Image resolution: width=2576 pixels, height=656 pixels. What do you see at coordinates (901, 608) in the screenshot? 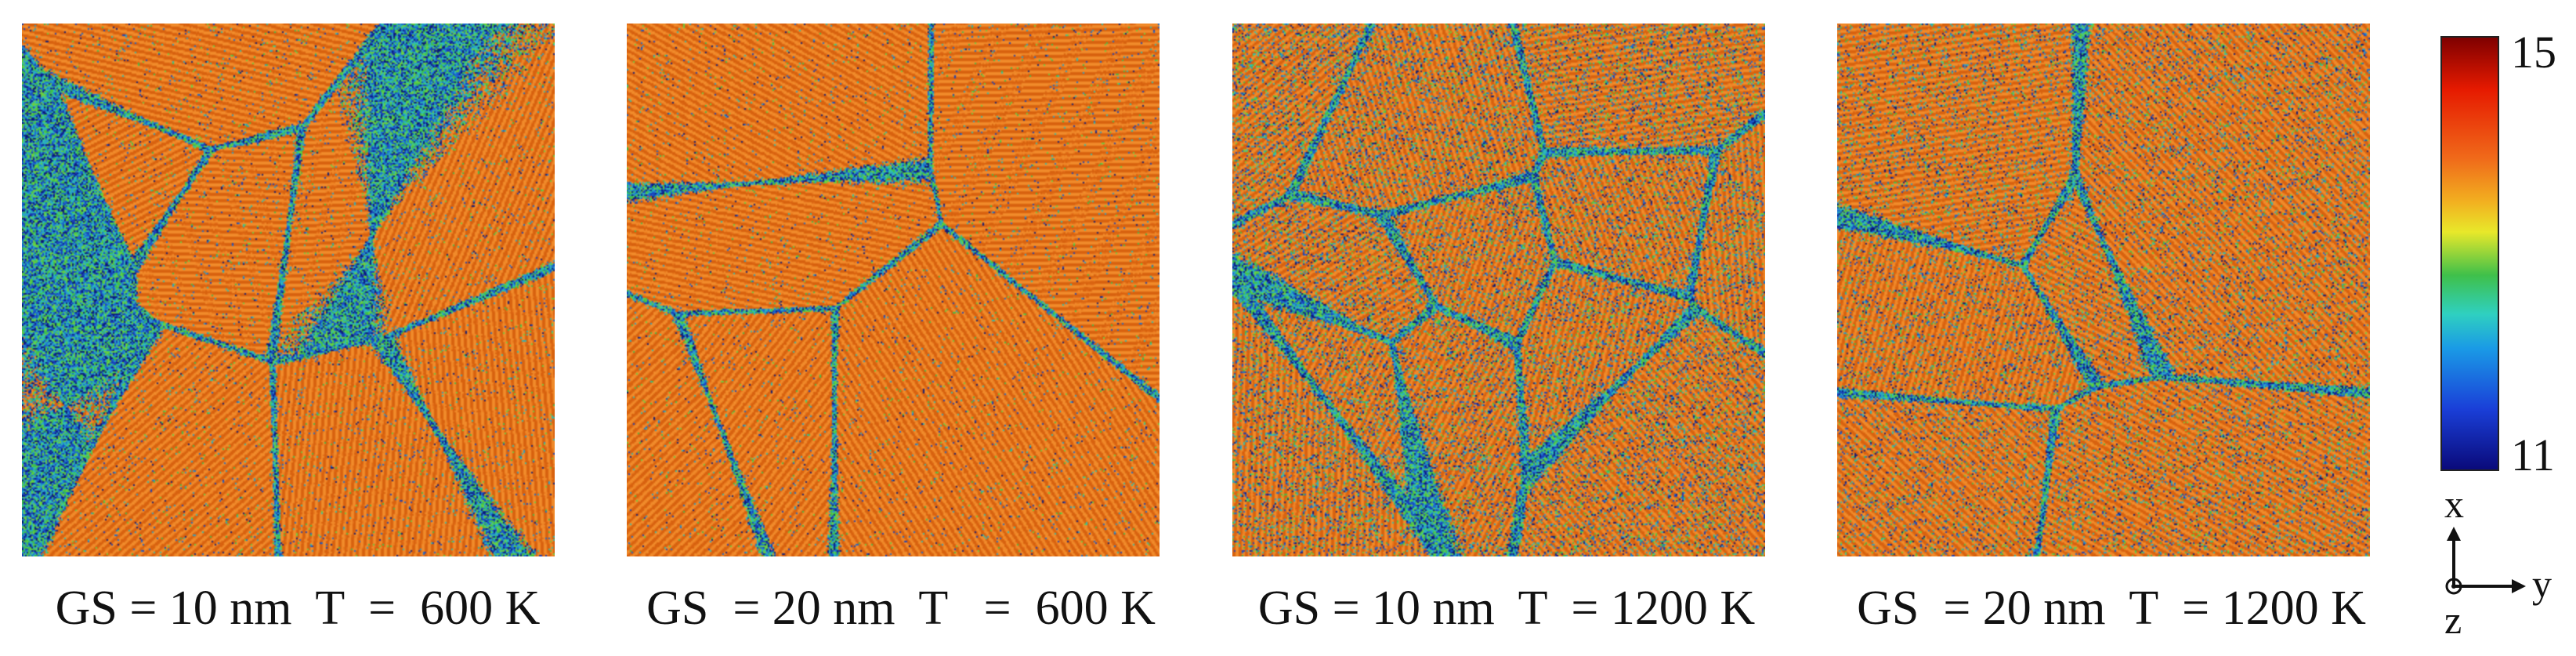
I see `caption-gs20-600k: GS = 20 nm T = 600 K` at bounding box center [901, 608].